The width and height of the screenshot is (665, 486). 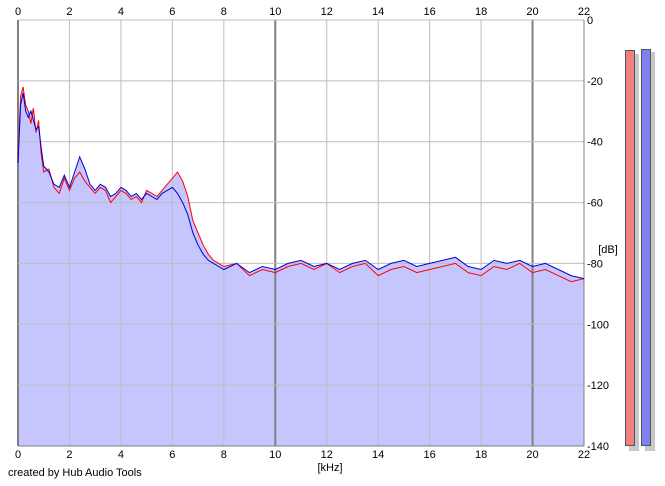 I want to click on x-tick-label-top-2: 2, so click(x=69, y=12).